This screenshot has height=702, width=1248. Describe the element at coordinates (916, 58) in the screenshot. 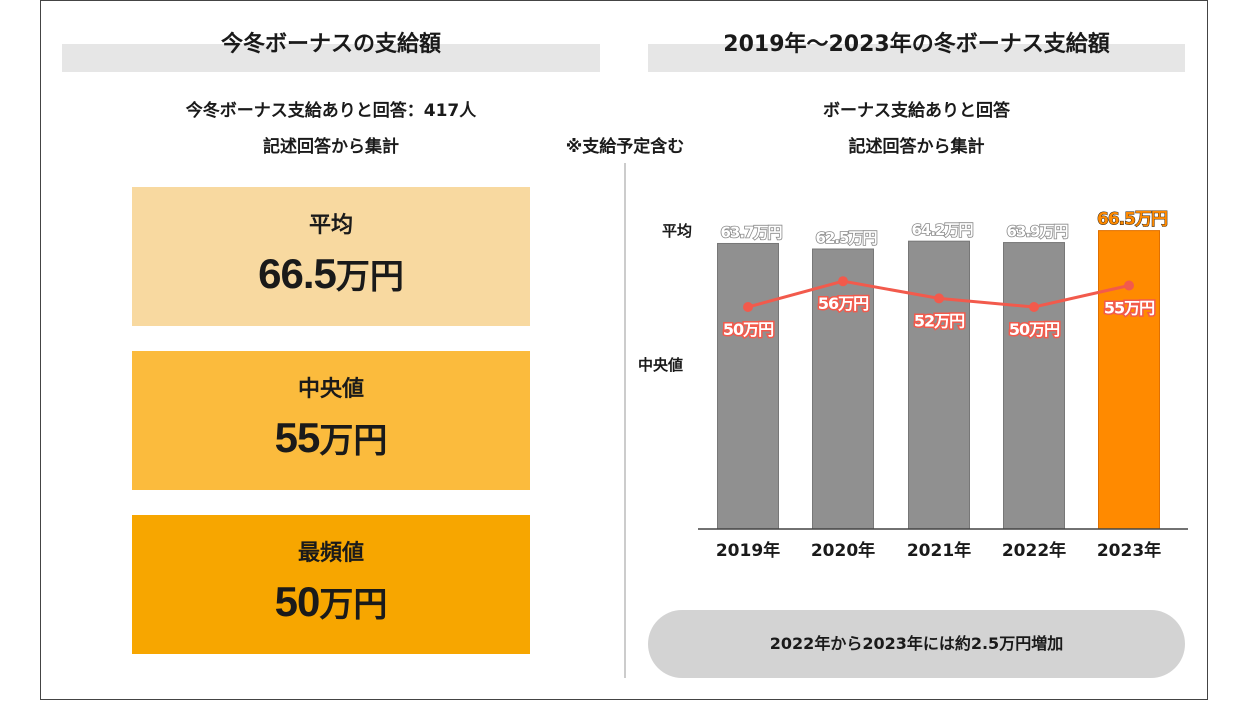

I see `right-header-band` at that location.